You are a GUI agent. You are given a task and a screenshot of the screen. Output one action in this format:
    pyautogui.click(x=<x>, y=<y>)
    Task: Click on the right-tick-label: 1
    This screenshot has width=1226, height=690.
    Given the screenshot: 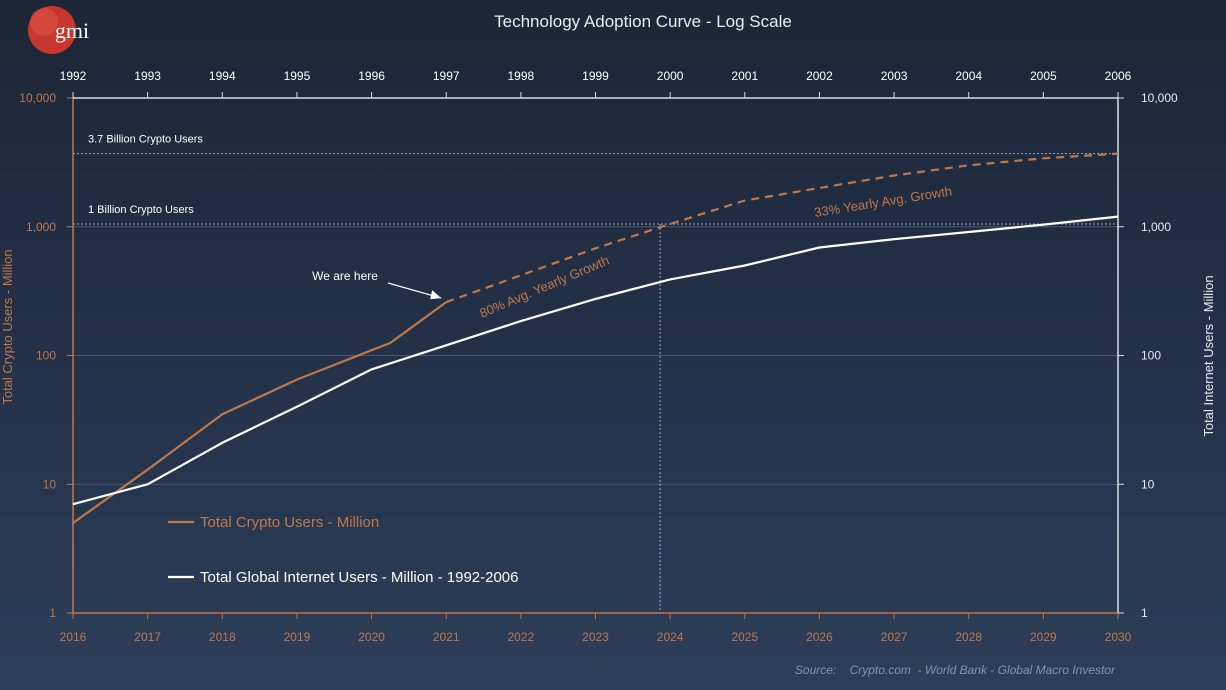 What is the action you would take?
    pyautogui.click(x=1144, y=613)
    